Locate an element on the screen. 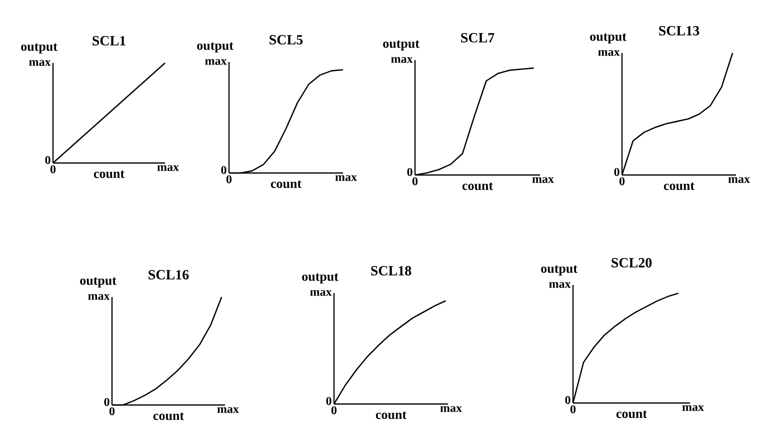 The image size is (757, 423). chart-title: SCL1 is located at coordinates (109, 41).